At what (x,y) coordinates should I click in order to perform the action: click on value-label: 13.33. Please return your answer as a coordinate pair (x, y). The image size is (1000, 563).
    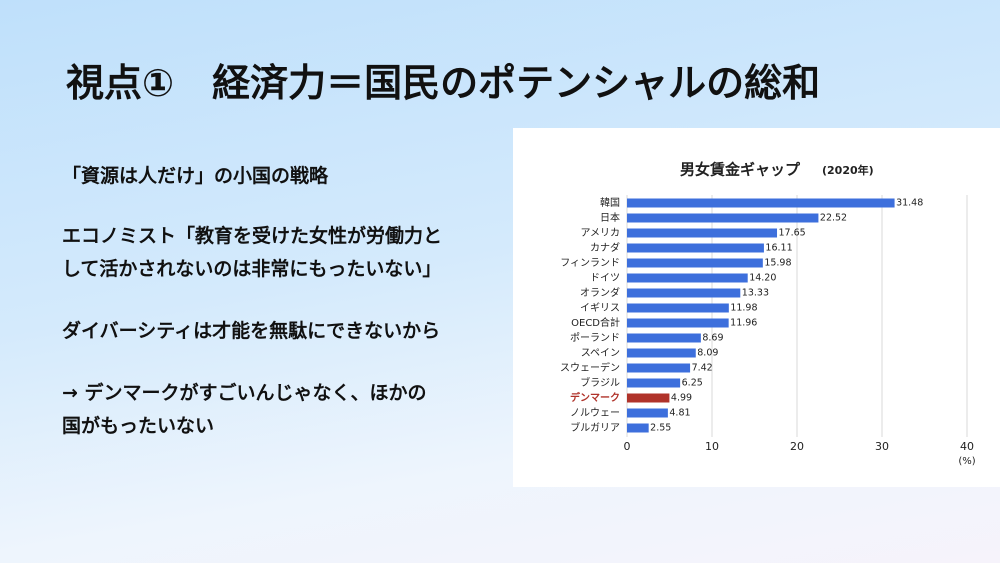
    Looking at the image, I should click on (755, 293).